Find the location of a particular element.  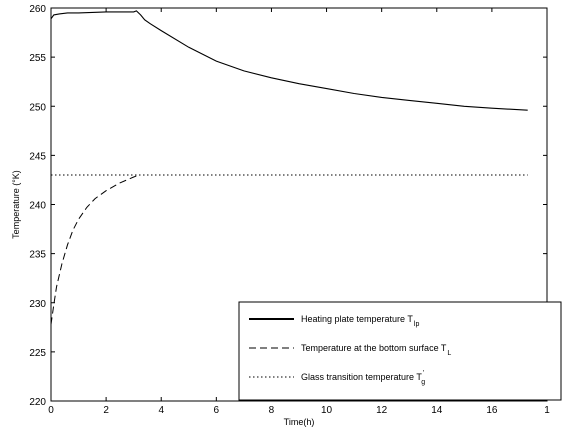

legend-entry: Heating plate temperature Tlp is located at coordinates (360, 321).